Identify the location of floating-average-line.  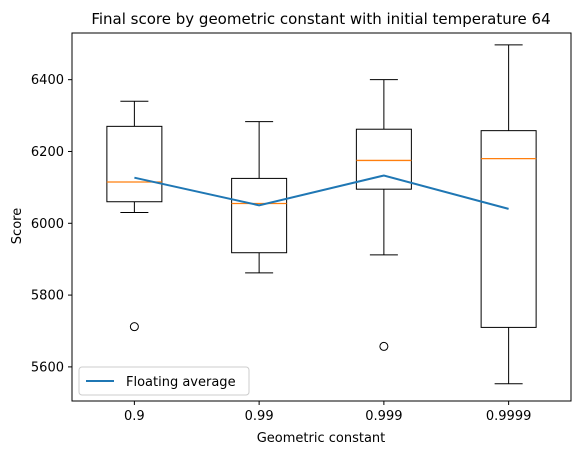
(321, 192).